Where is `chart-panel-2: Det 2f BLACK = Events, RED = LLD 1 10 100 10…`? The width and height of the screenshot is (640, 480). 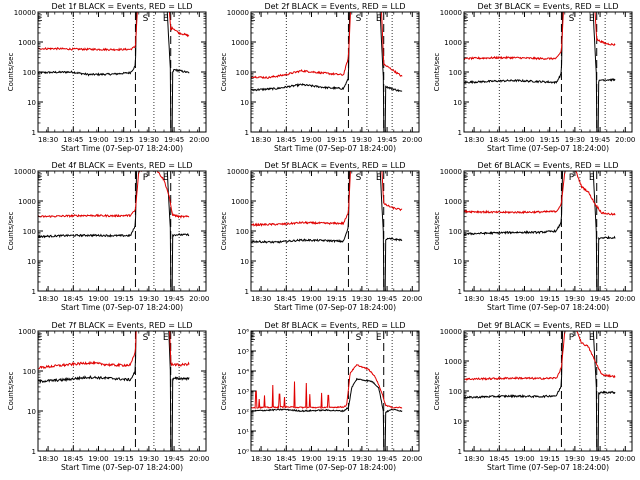 chart-panel-2: Det 2f BLACK = Events, RED = LLD 1 10 100 10… is located at coordinates (321, 77).